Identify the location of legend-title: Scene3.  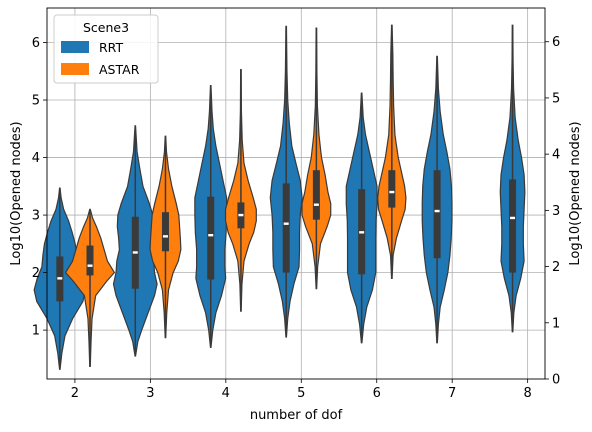
(106, 27).